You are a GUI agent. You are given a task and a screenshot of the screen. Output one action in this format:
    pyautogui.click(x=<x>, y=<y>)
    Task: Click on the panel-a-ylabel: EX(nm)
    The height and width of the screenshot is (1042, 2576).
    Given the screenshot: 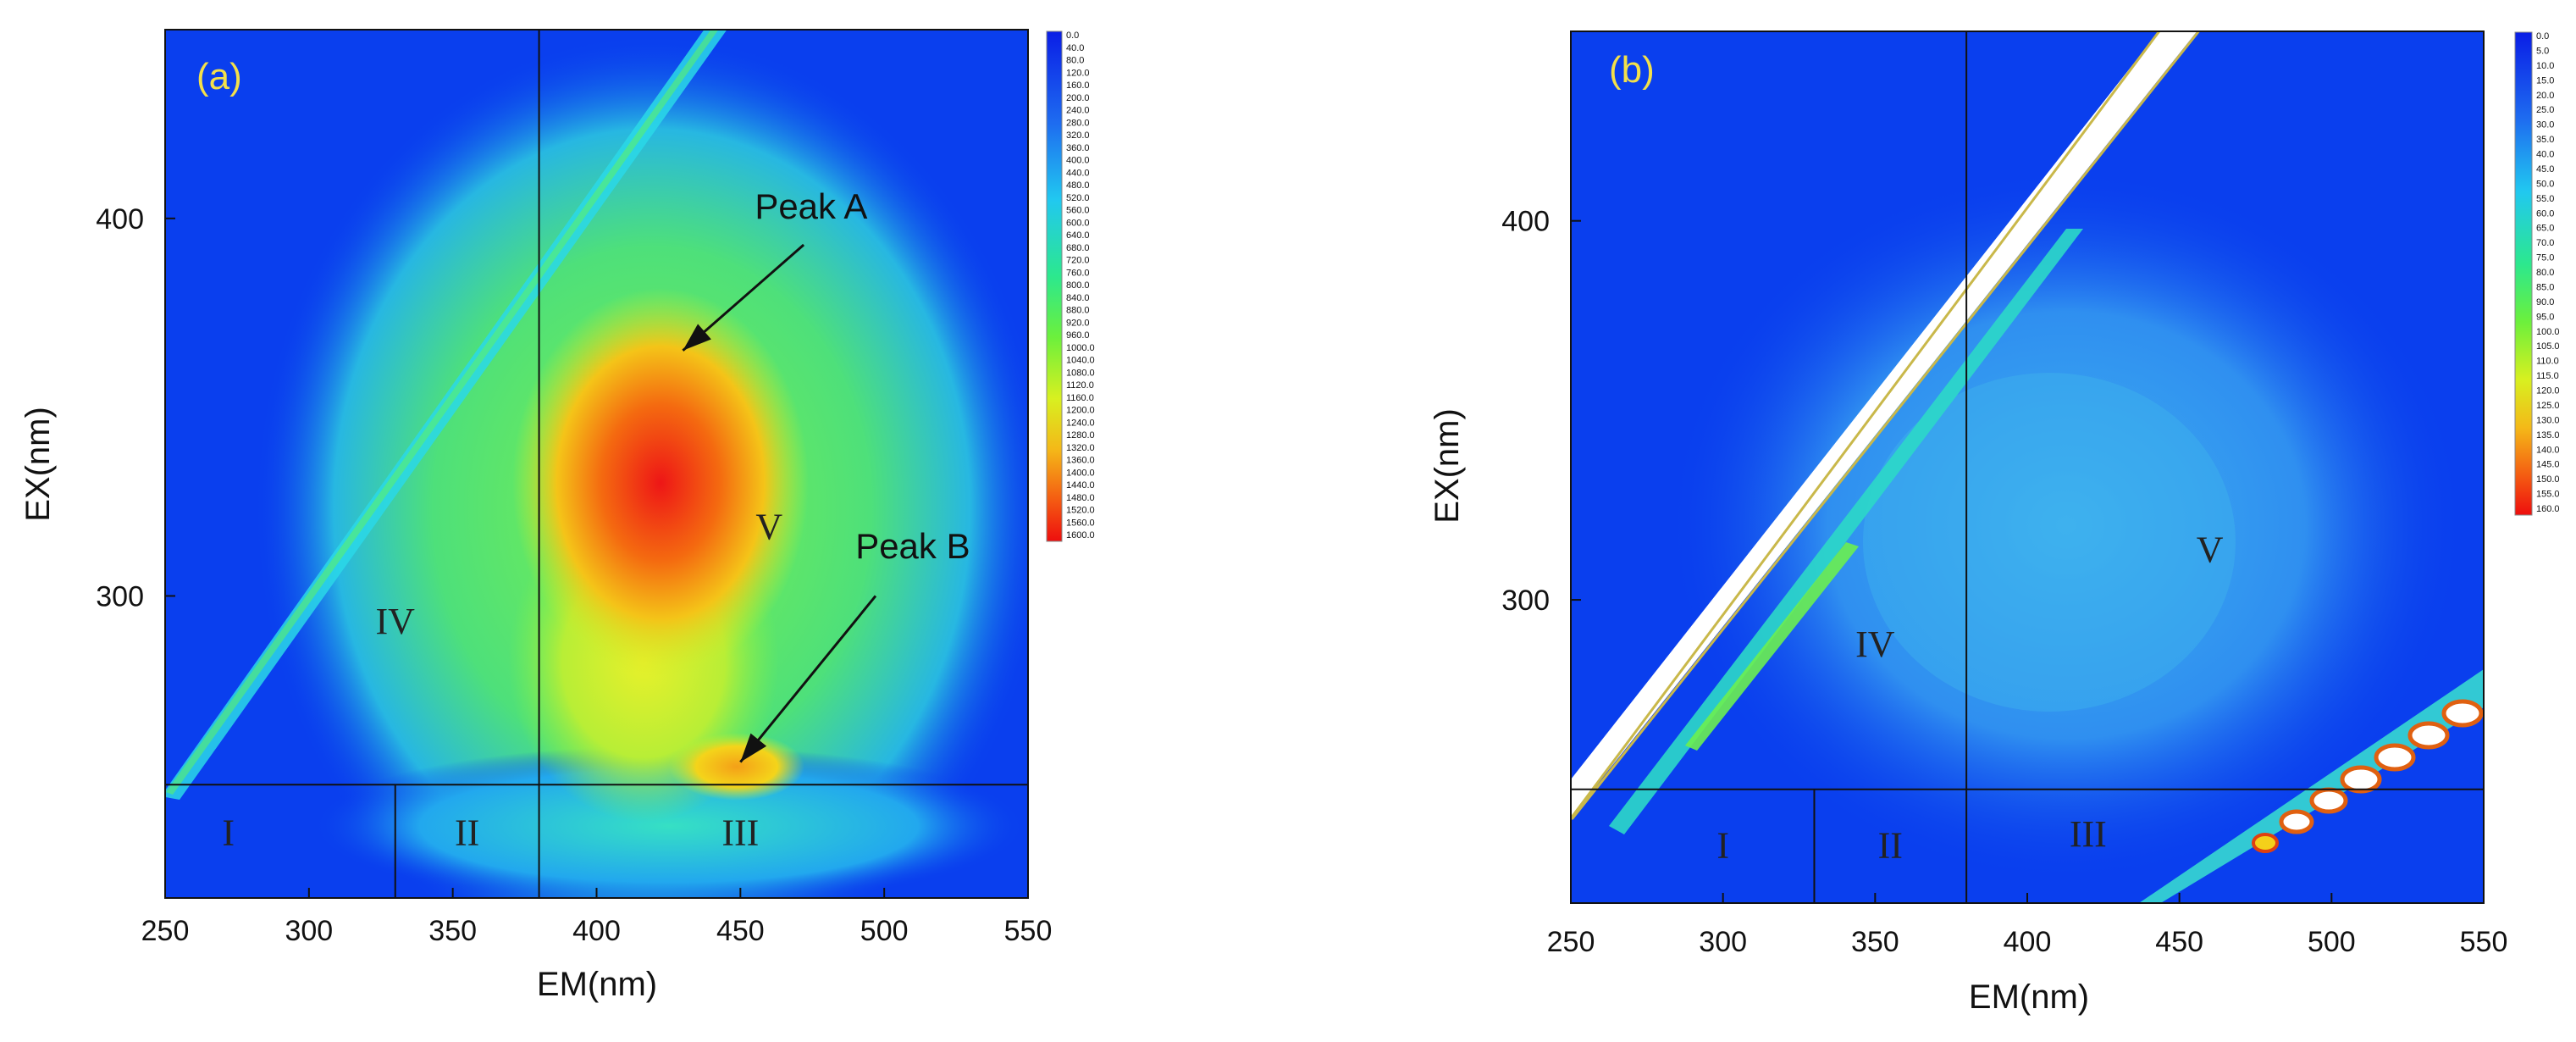 What is the action you would take?
    pyautogui.click(x=38, y=464)
    